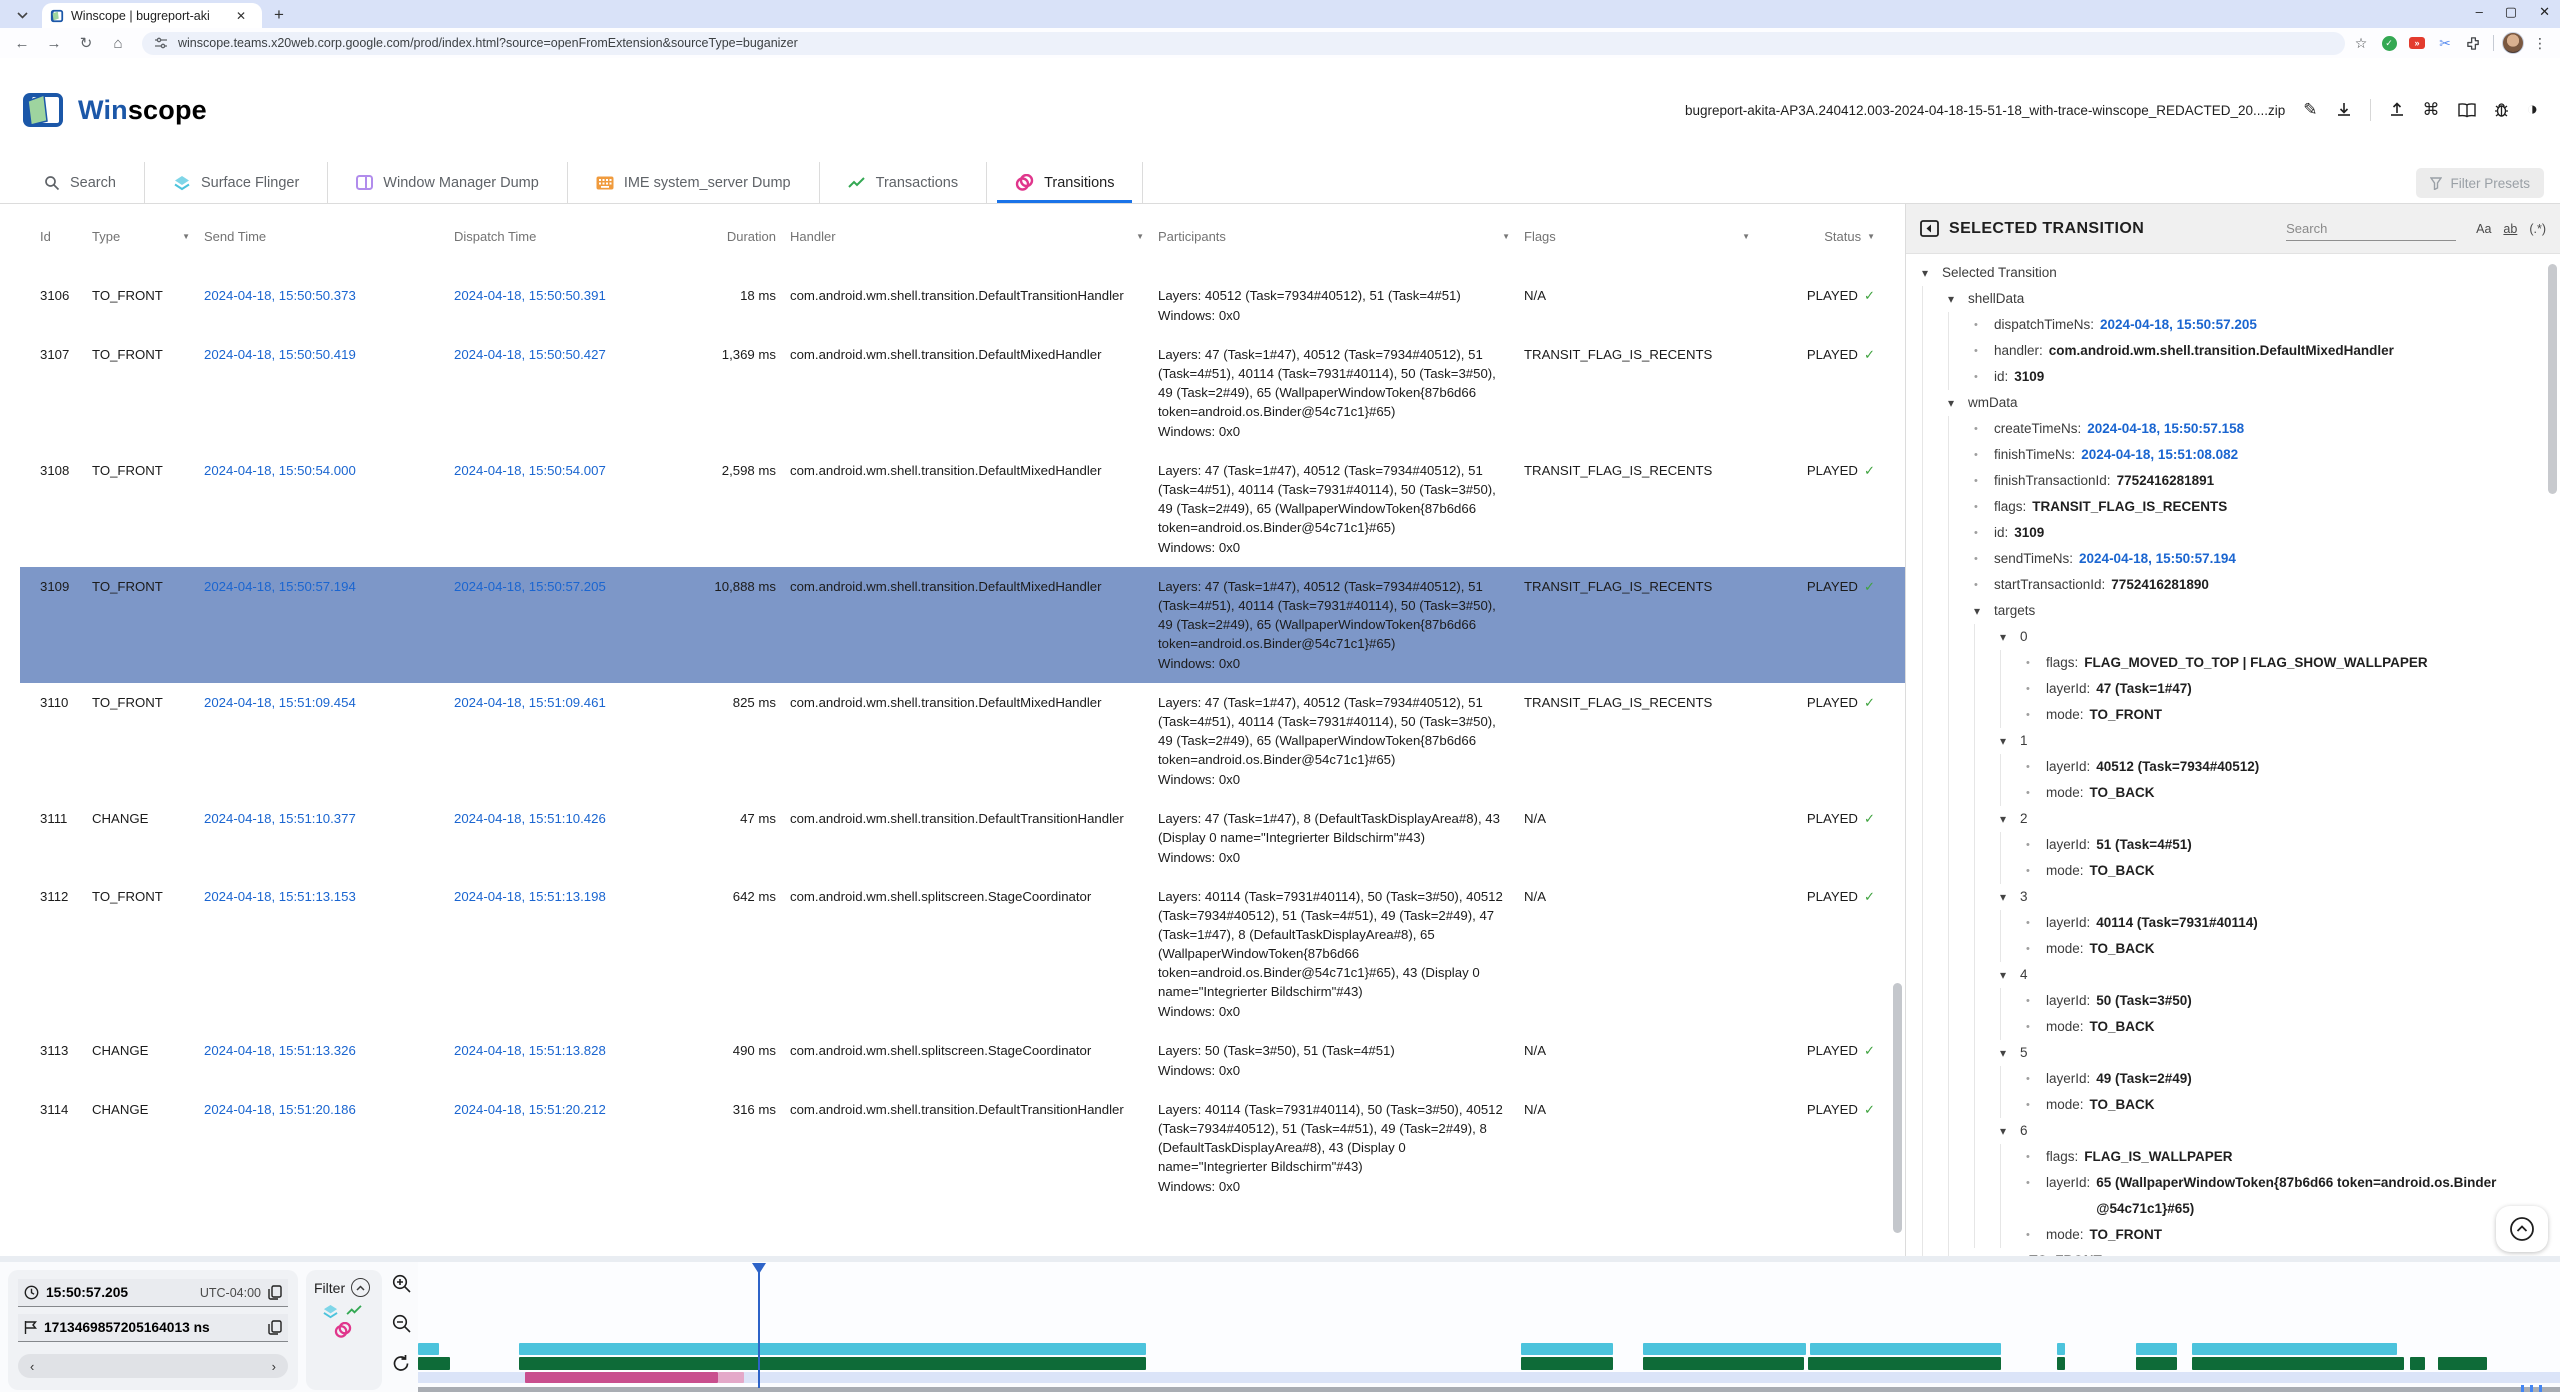 The width and height of the screenshot is (2560, 1392). Describe the element at coordinates (1334, 236) in the screenshot. I see `column-header-participants: Participants ▼` at that location.